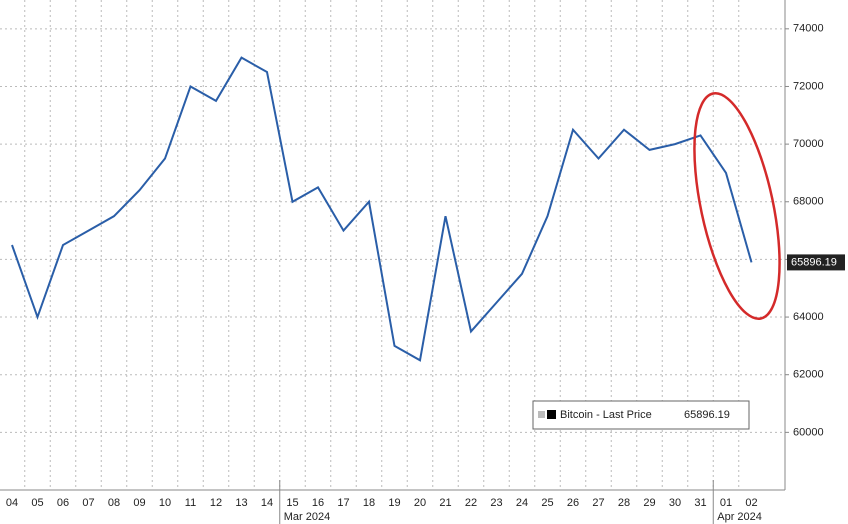 The width and height of the screenshot is (848, 524). I want to click on x-tick-label: 17, so click(343, 503).